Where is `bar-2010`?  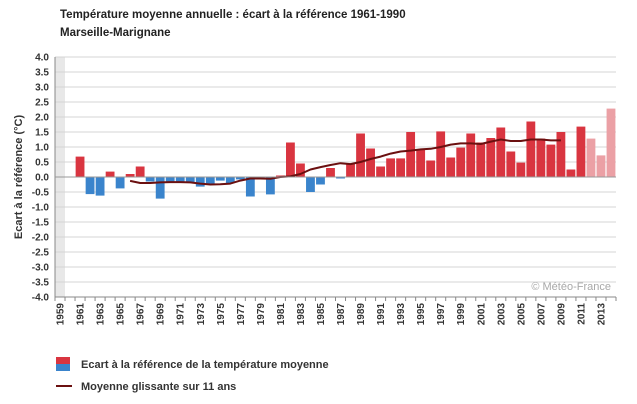 bar-2010 is located at coordinates (571, 173).